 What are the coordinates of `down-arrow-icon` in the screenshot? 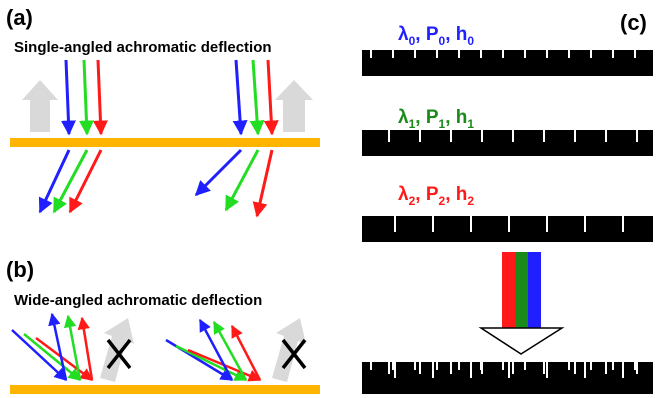 It's located at (521, 303).